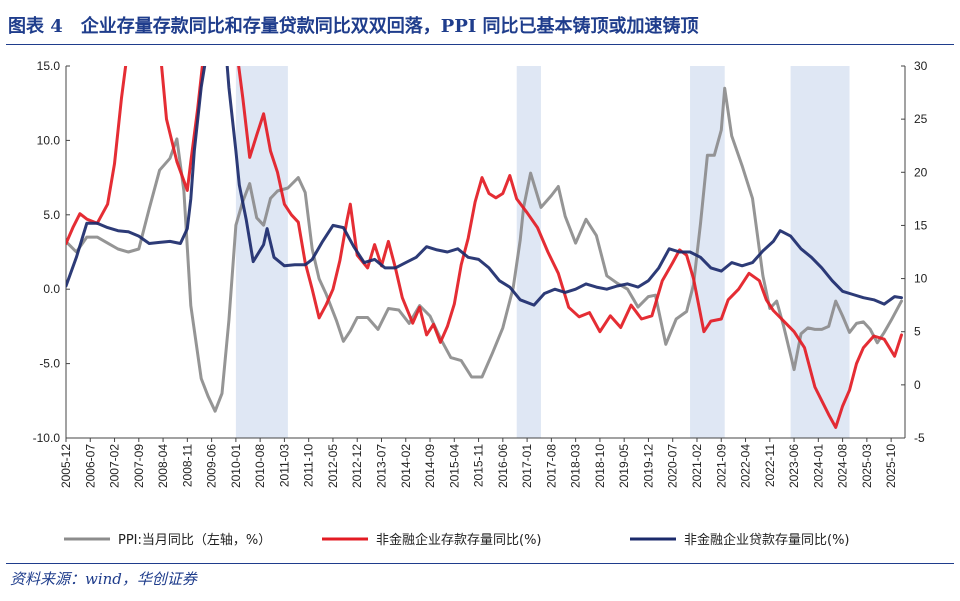 The height and width of the screenshot is (601, 960). What do you see at coordinates (480, 44) in the screenshot?
I see `title-rule` at bounding box center [480, 44].